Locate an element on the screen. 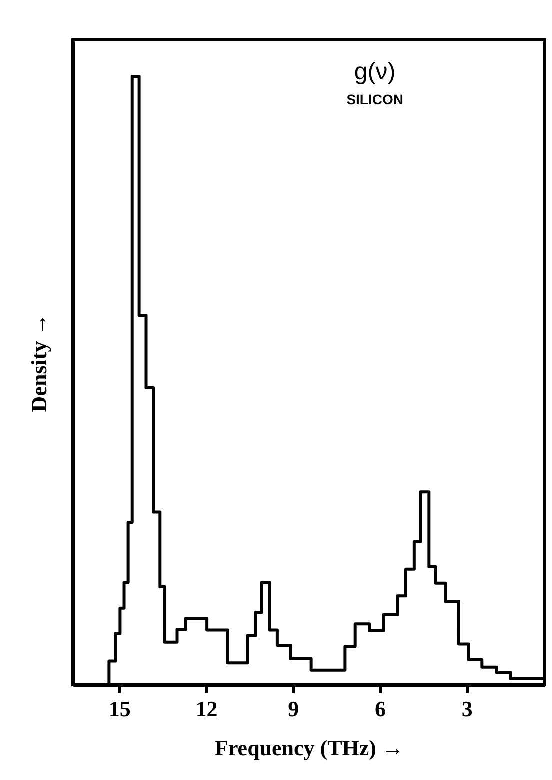 This screenshot has height=780, width=552. x-tick-label: 6 is located at coordinates (380, 709).